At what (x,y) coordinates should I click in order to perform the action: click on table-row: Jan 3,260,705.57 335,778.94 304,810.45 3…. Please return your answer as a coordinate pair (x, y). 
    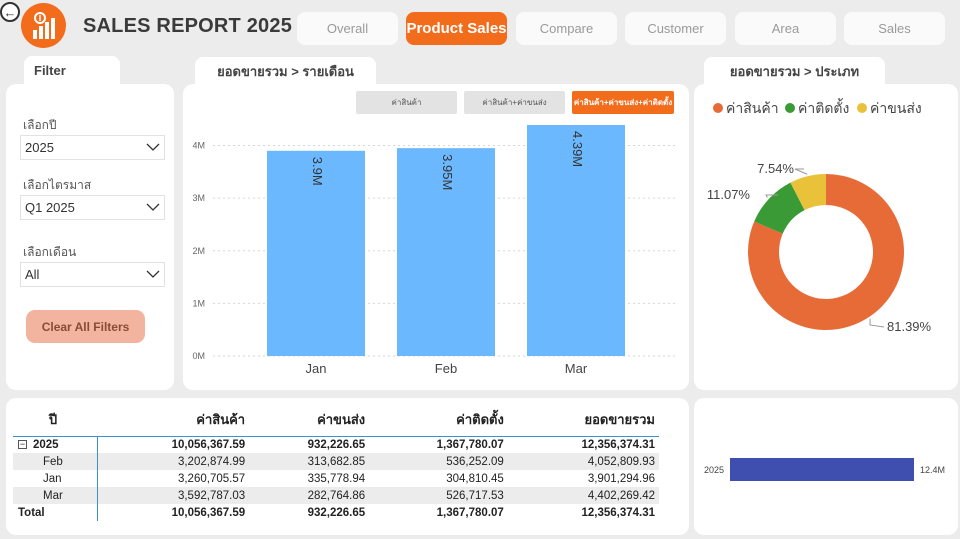
    Looking at the image, I should click on (336, 478).